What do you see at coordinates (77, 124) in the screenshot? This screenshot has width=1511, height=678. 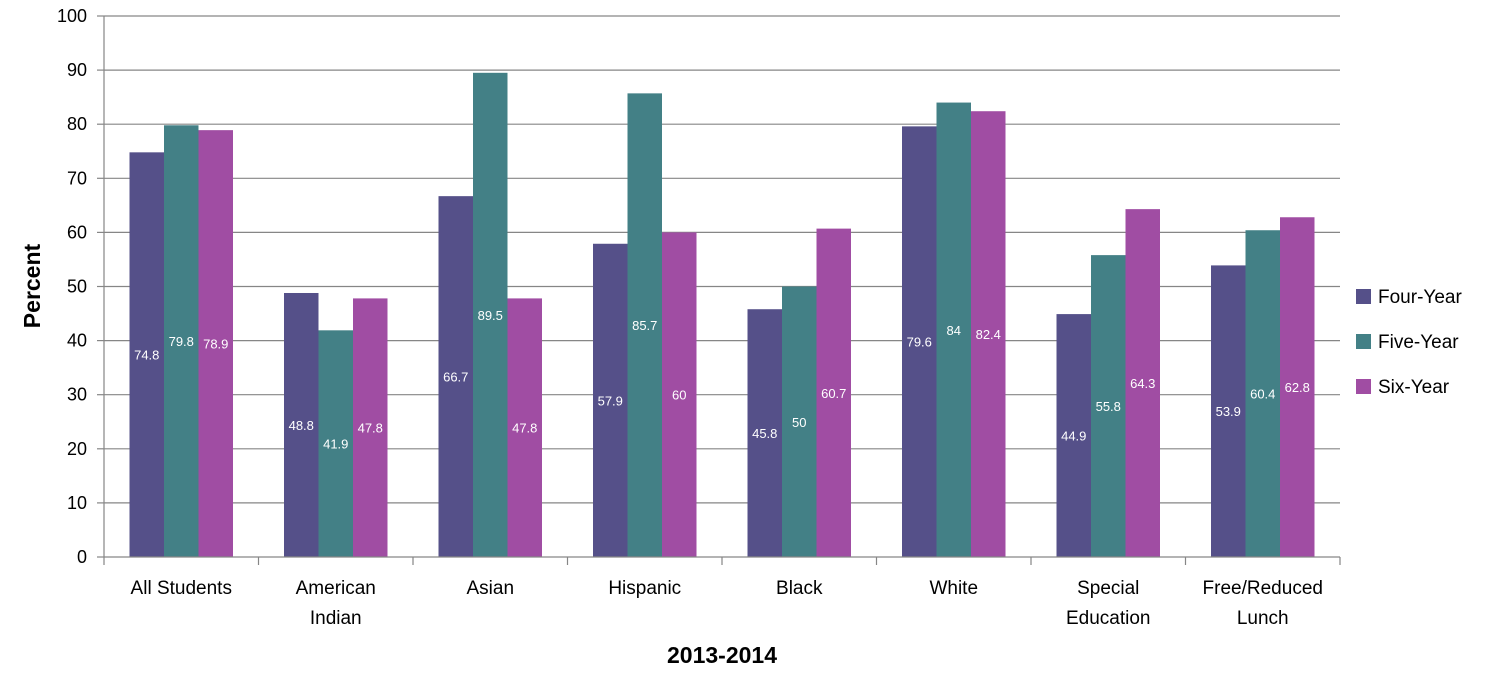 I see `y-tick-label: 80` at bounding box center [77, 124].